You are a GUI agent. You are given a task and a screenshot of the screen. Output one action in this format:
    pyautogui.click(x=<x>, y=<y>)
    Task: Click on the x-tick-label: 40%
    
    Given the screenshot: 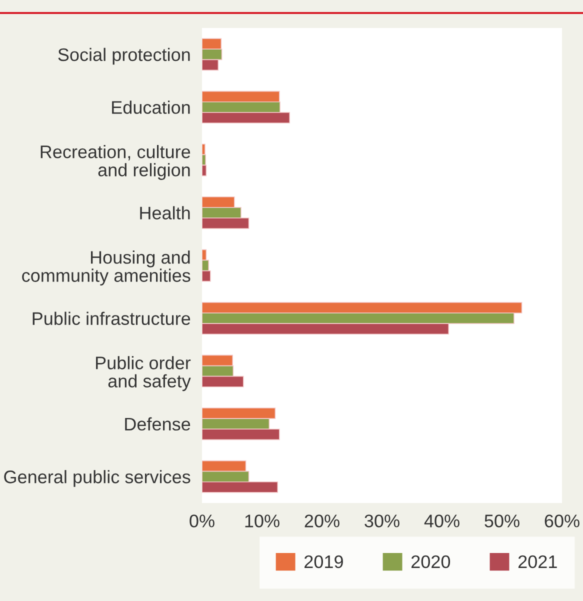 What is the action you would take?
    pyautogui.click(x=442, y=521)
    